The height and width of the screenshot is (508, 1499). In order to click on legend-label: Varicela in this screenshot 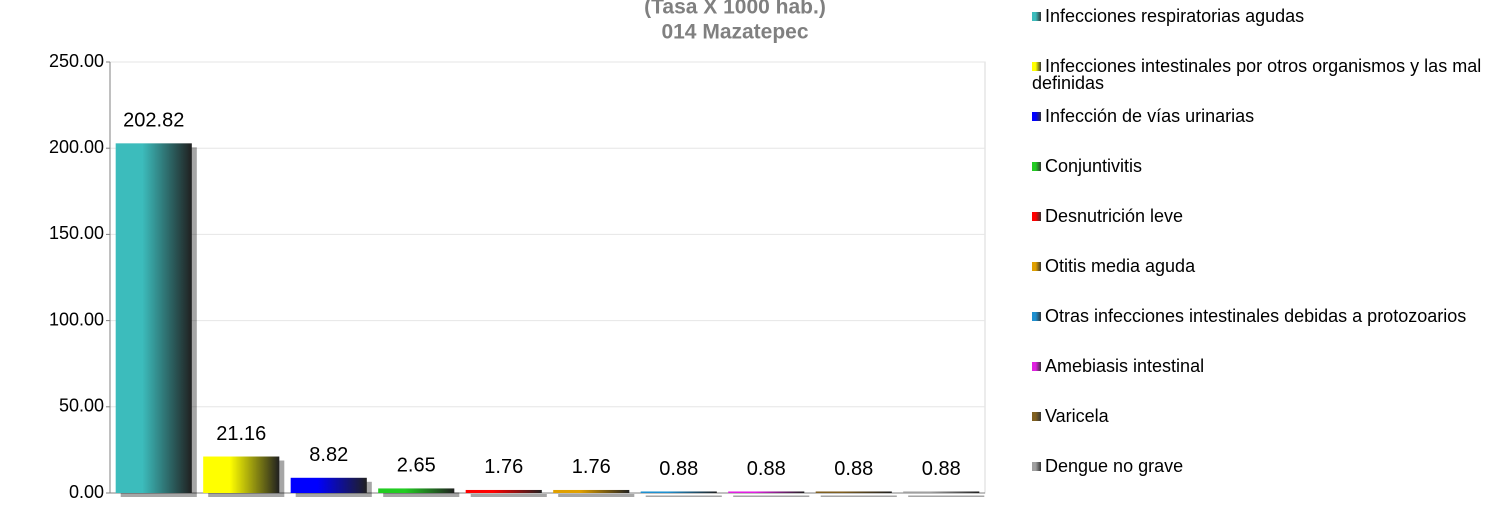, I will do `click(1077, 416)`.